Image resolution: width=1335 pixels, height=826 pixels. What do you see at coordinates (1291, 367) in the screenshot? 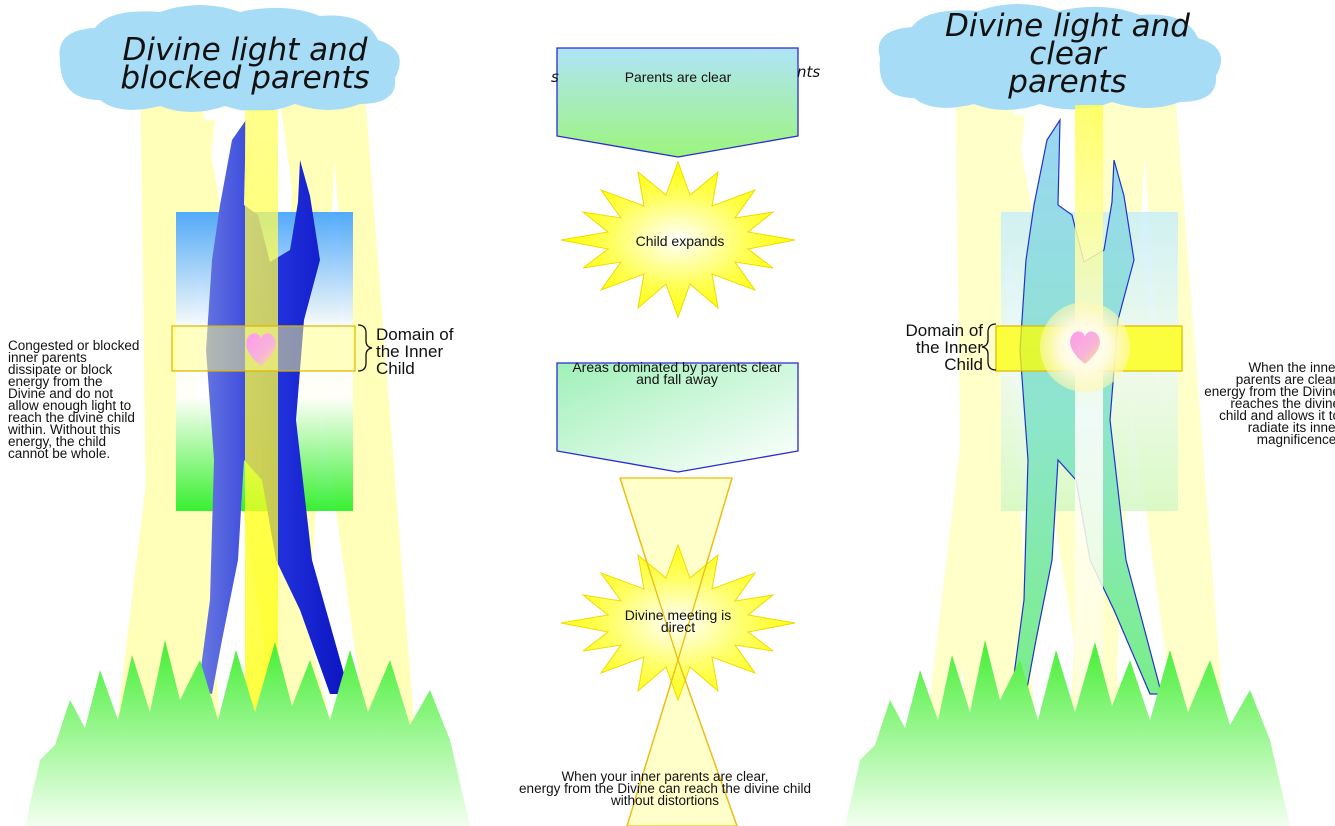
I see `right-text-line: When the inner` at bounding box center [1291, 367].